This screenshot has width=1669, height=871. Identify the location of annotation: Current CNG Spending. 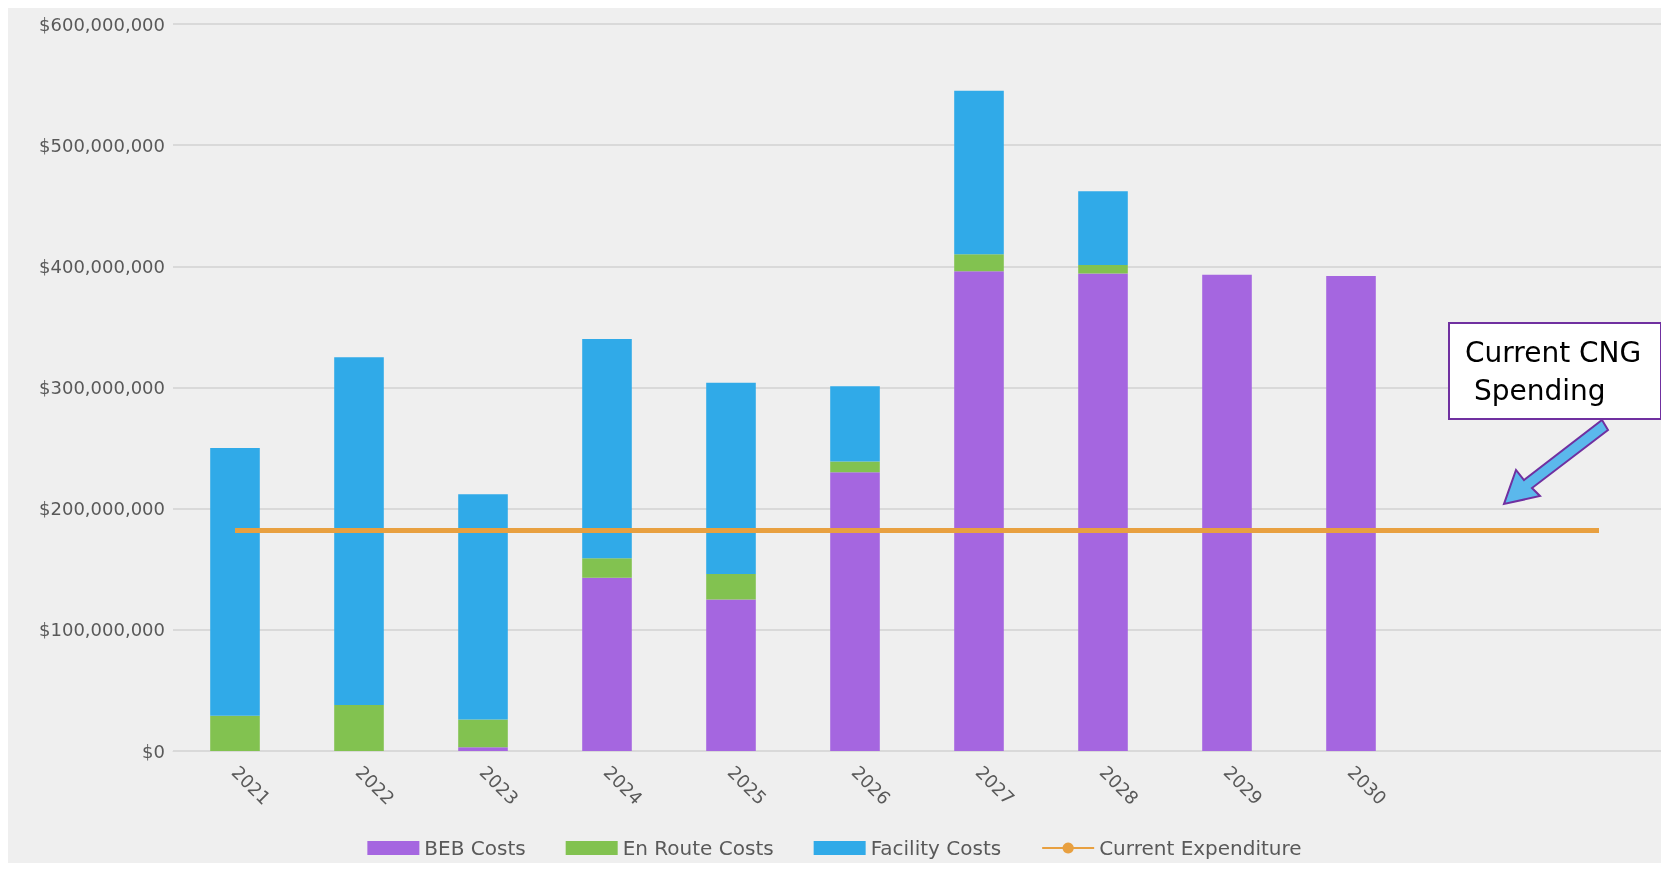
(1553, 371).